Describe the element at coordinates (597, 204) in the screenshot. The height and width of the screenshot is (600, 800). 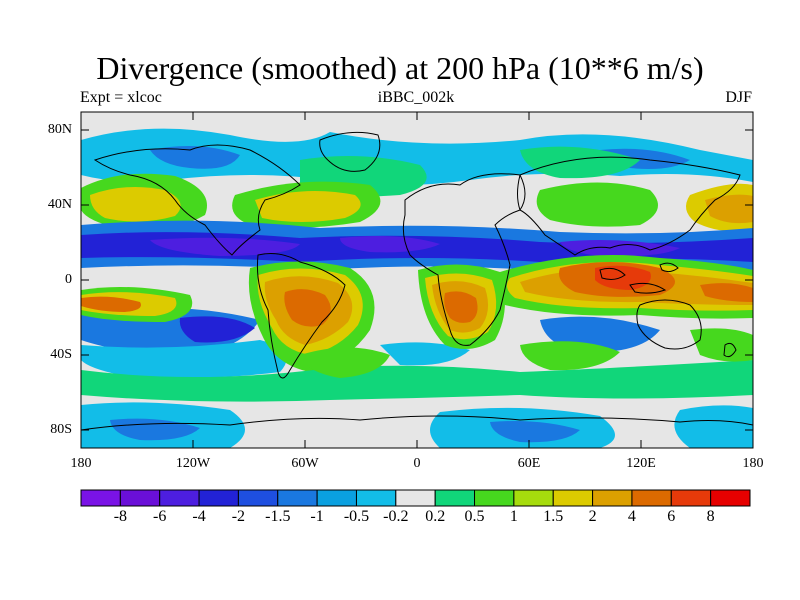
I see `asia-jet` at that location.